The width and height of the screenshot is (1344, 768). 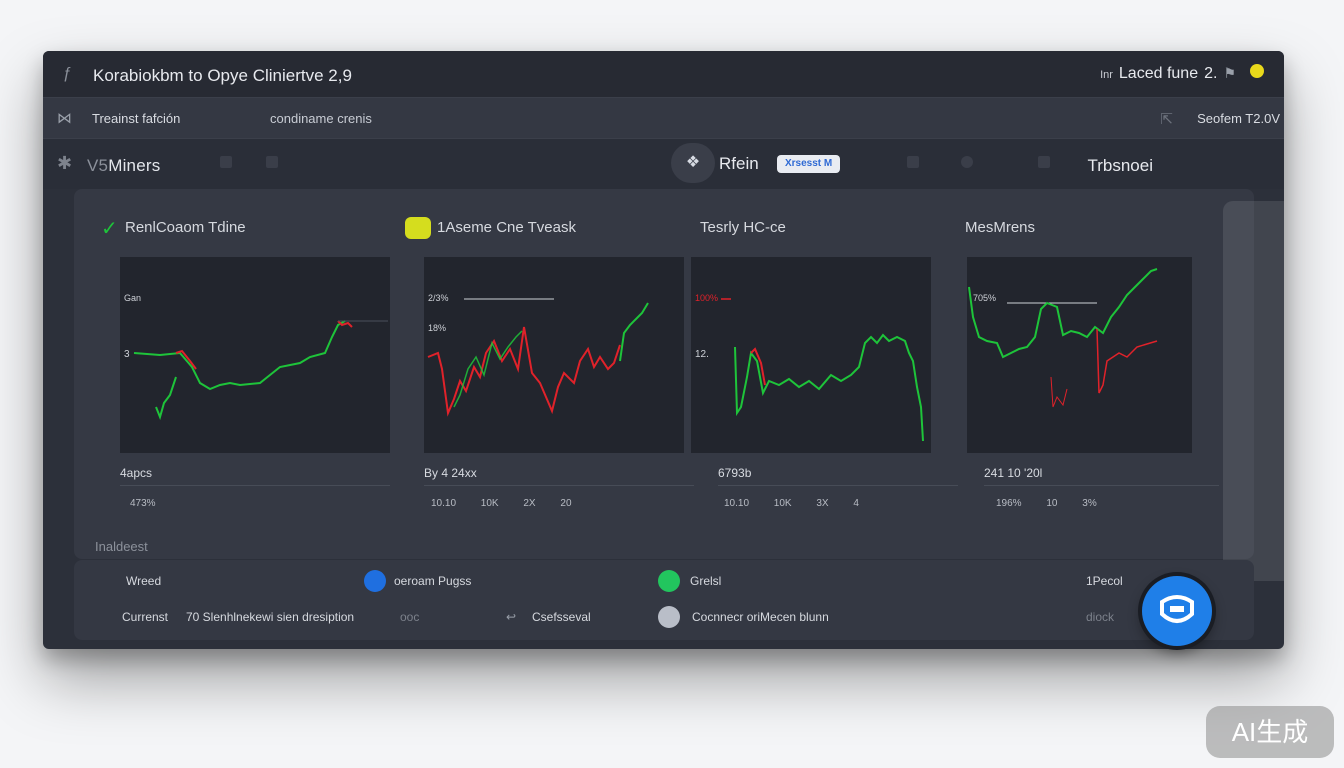 I want to click on coin-icon, so click(x=1257, y=71).